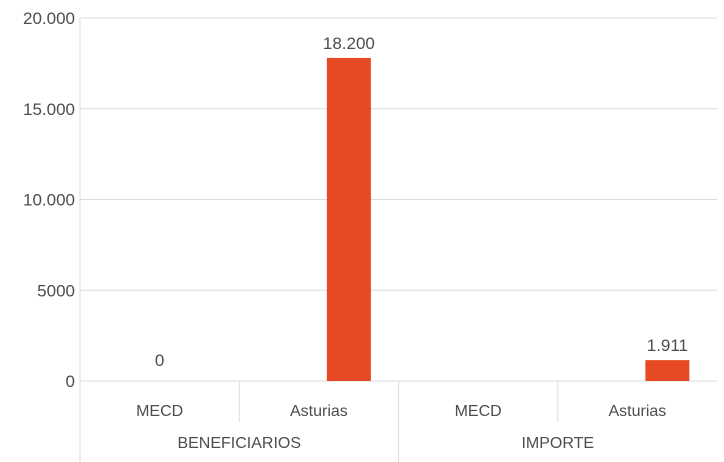 This screenshot has height=462, width=724. I want to click on data-label: 18.200, so click(349, 43).